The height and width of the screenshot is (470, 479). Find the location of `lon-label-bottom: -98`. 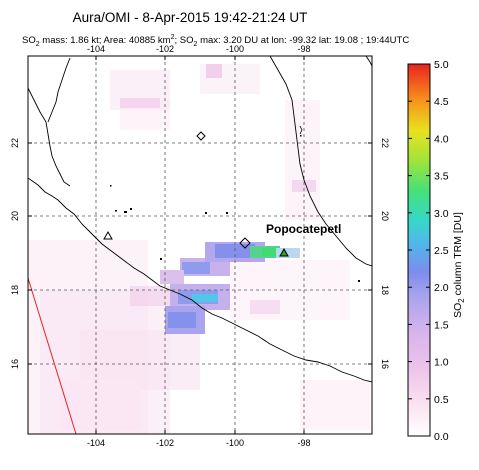

lon-label-bottom: -98 is located at coordinates (303, 443).